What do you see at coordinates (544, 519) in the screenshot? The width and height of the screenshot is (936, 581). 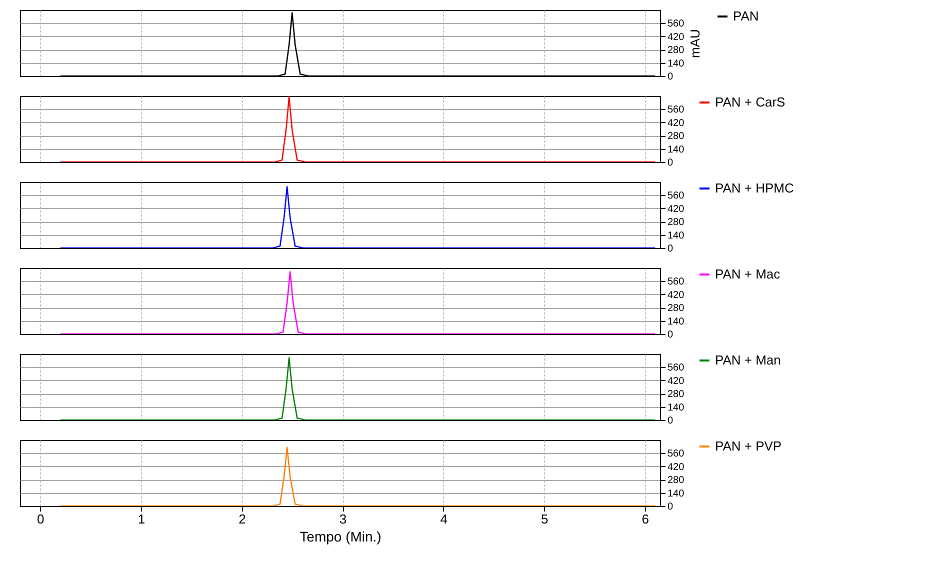 I see `x-tick-label: 5` at bounding box center [544, 519].